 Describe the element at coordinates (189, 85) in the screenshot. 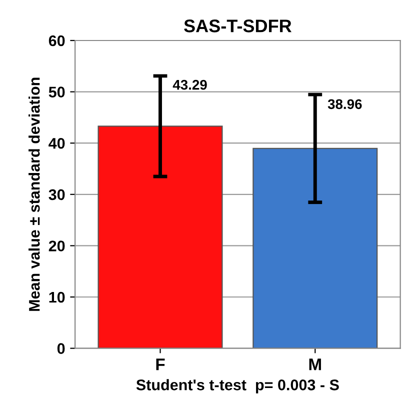

I see `data-label: 43.29` at that location.